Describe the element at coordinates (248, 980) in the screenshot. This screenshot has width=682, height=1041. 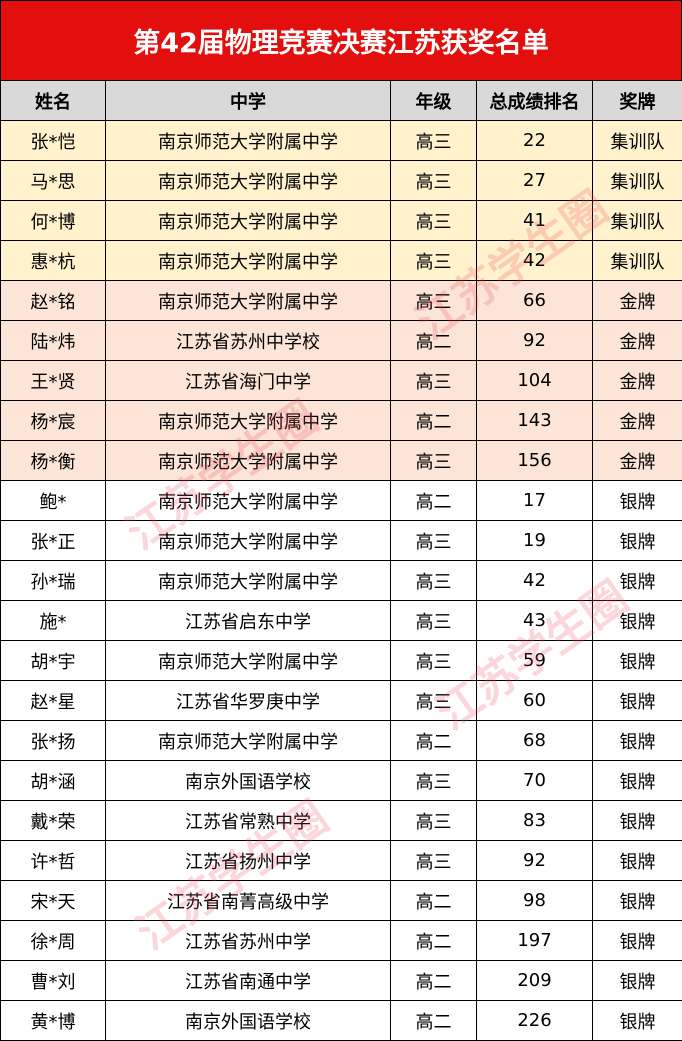
I see `cell-school: 江苏省南通中学` at that location.